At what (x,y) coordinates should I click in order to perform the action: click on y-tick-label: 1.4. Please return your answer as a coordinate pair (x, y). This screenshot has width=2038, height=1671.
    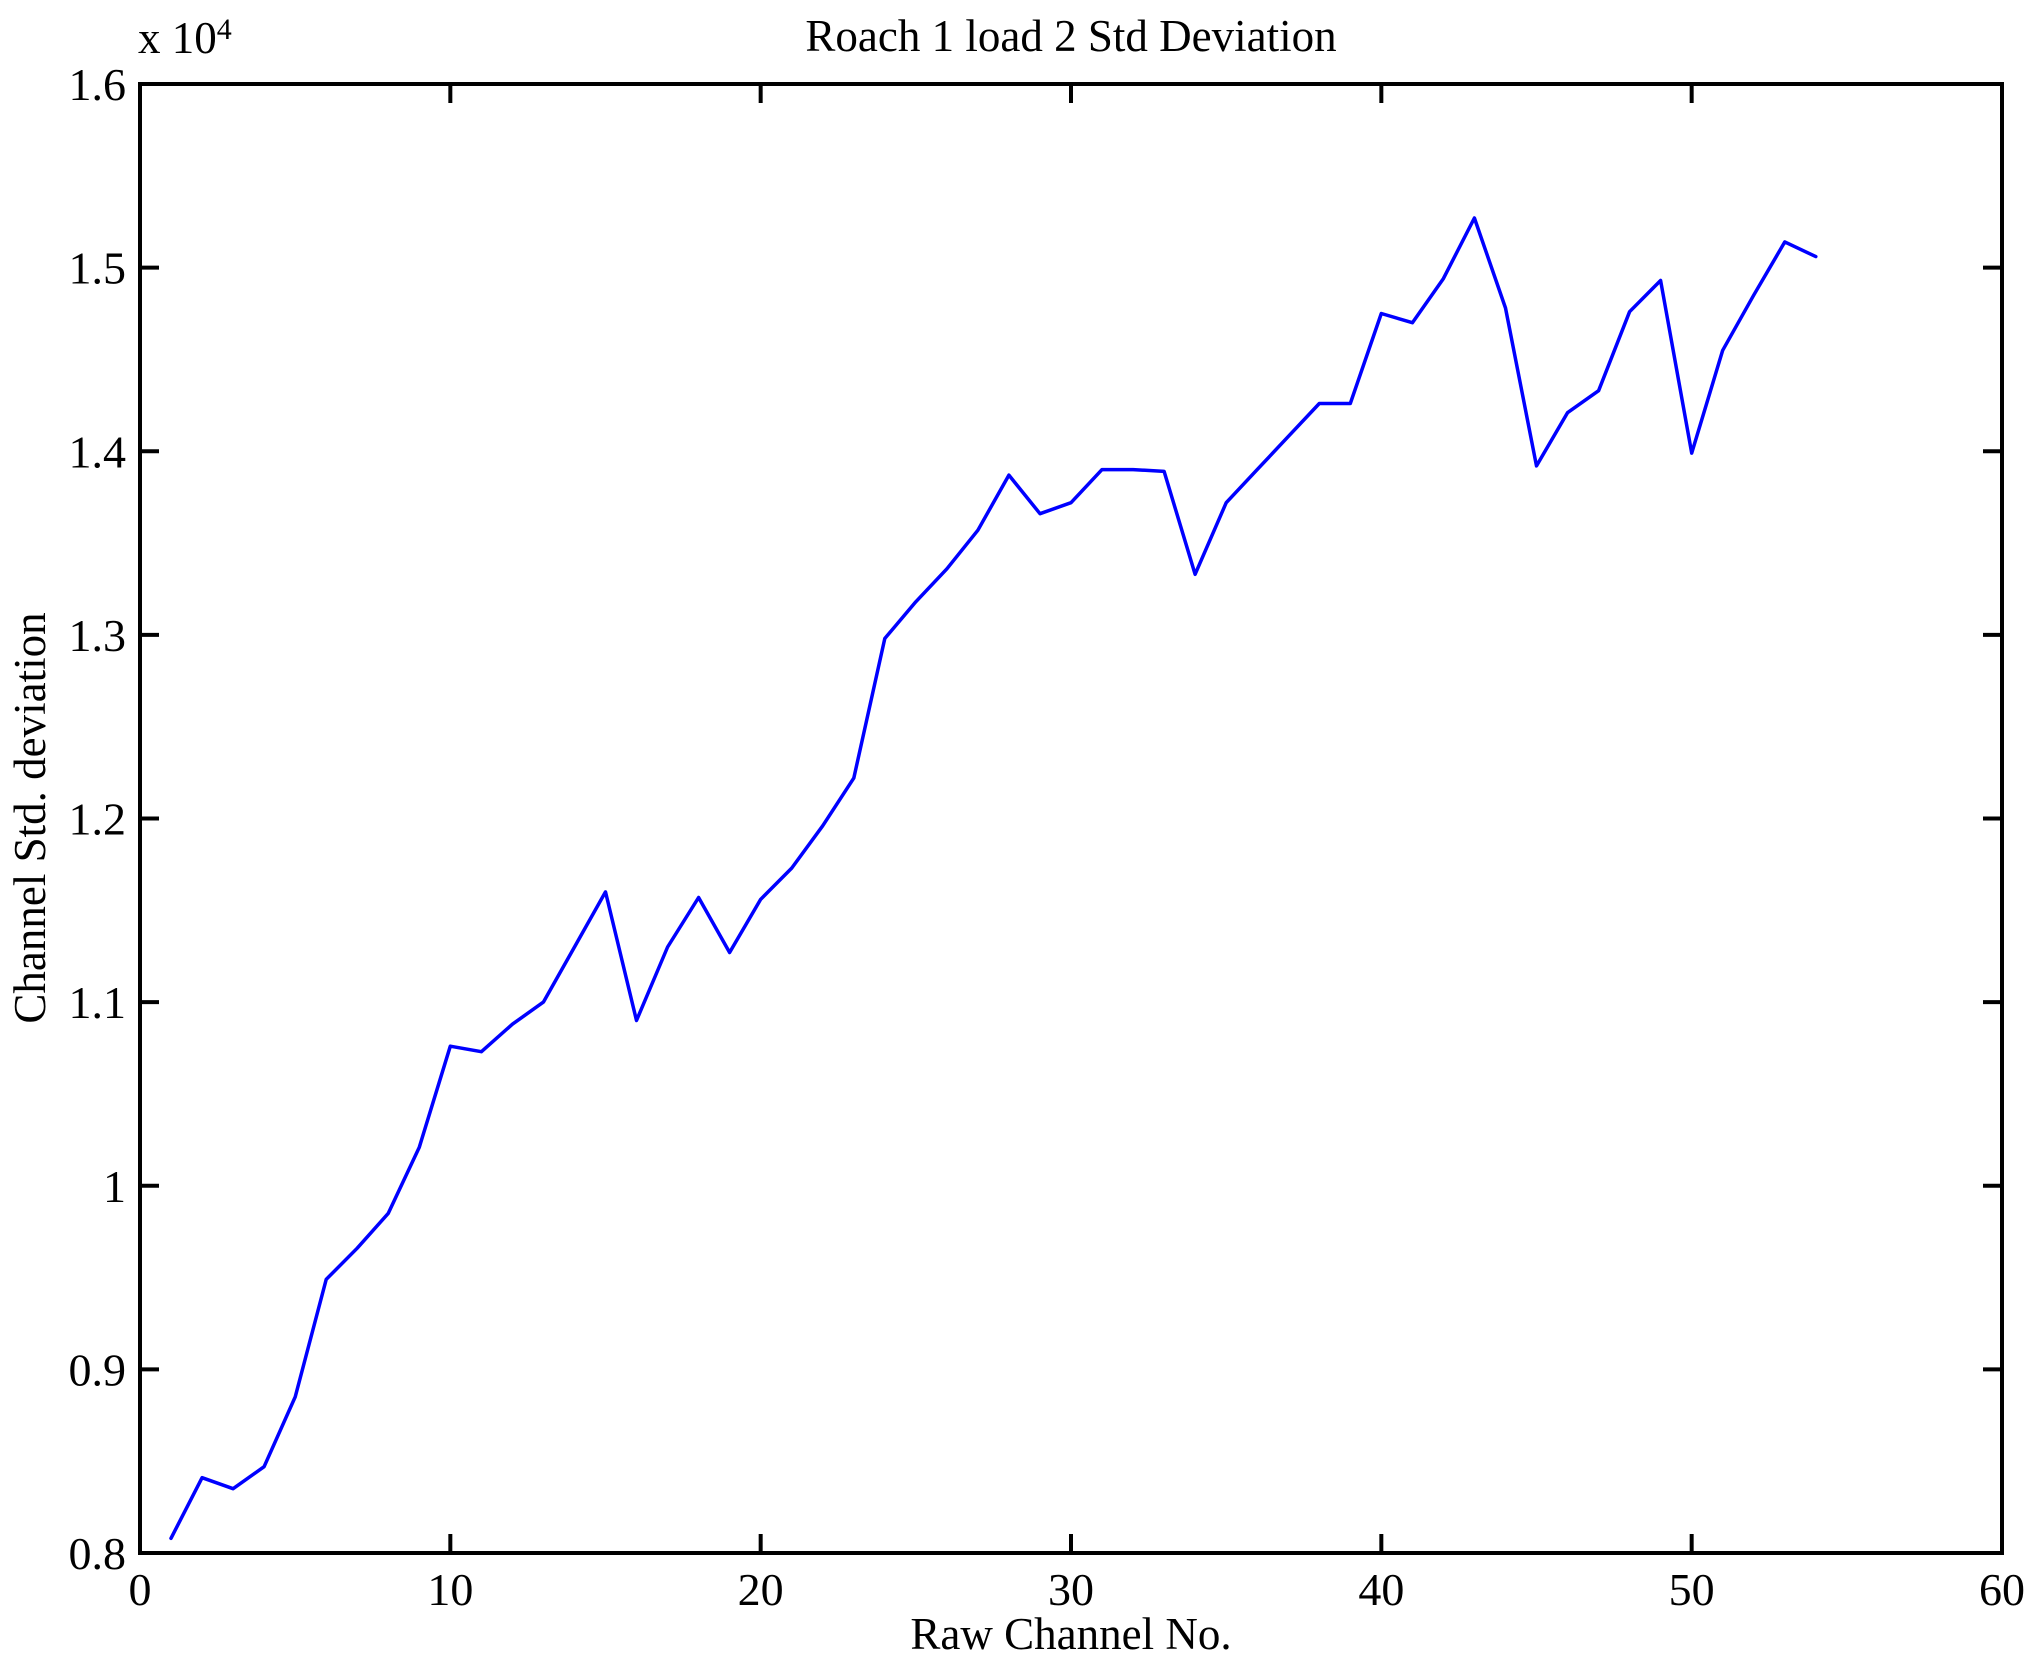
    Looking at the image, I should click on (98, 451).